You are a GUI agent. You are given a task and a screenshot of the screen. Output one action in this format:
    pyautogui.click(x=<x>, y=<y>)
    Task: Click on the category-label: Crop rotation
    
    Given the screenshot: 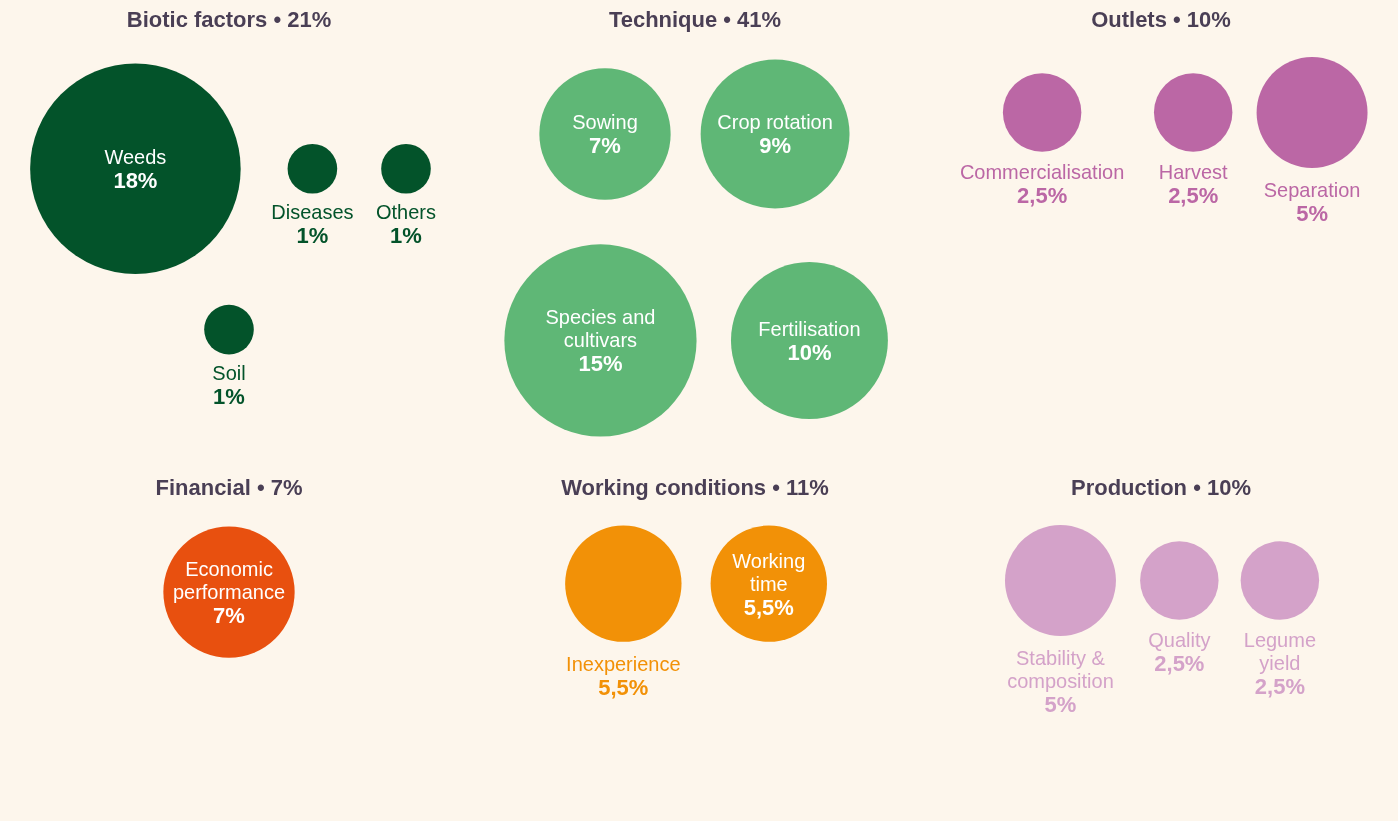 What is the action you would take?
    pyautogui.click(x=775, y=122)
    